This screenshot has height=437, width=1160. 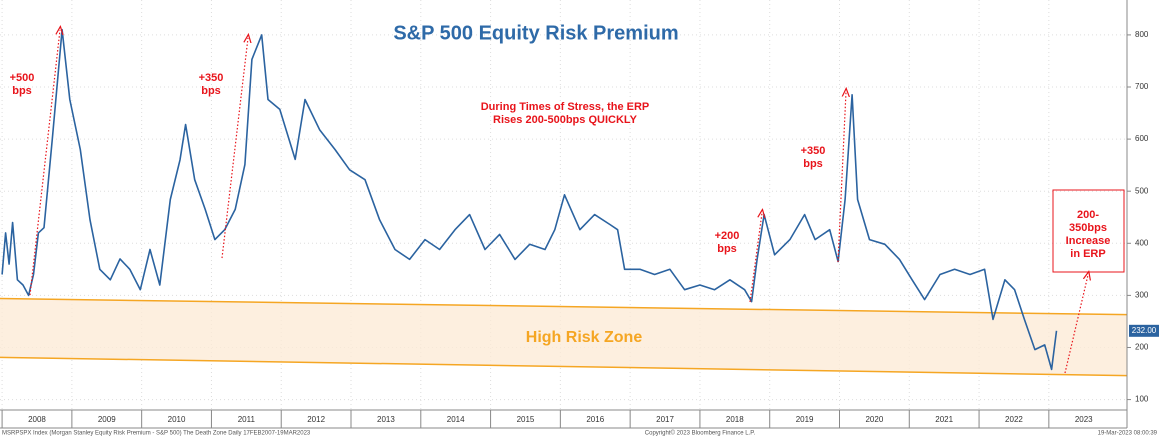 What do you see at coordinates (1084, 419) in the screenshot?
I see `x-tick-label: 2023` at bounding box center [1084, 419].